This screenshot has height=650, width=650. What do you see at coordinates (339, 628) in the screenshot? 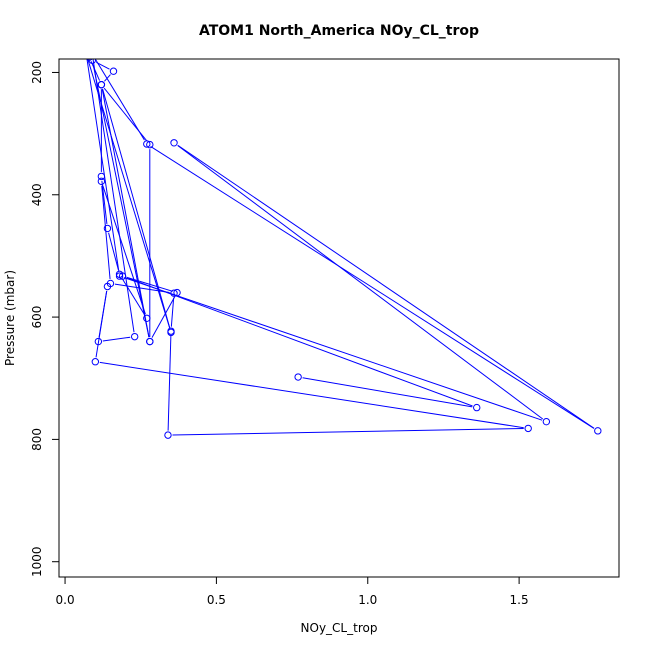
I see `x-axis-label: NOy_CL_trop` at bounding box center [339, 628].